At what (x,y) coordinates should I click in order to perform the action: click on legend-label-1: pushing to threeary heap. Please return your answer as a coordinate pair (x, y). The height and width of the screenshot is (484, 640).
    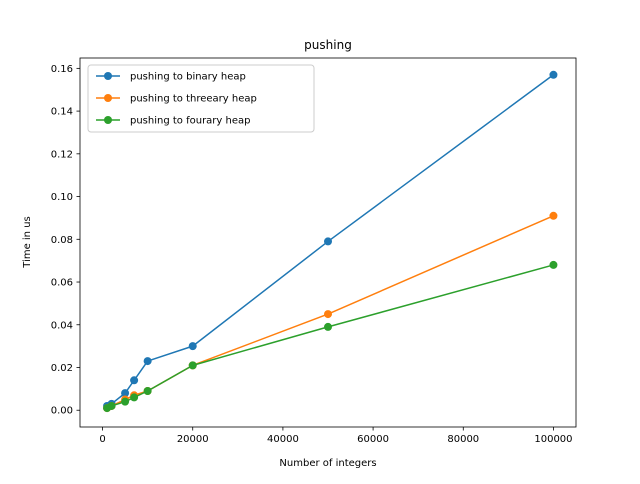
    Looking at the image, I should click on (193, 99).